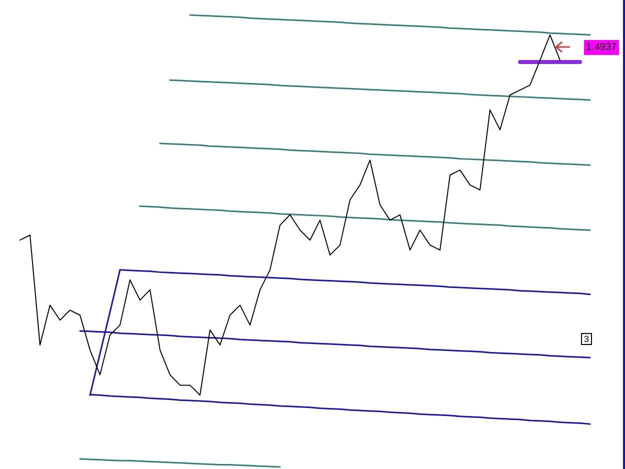  I want to click on annotation: 1.4937, so click(601, 47).